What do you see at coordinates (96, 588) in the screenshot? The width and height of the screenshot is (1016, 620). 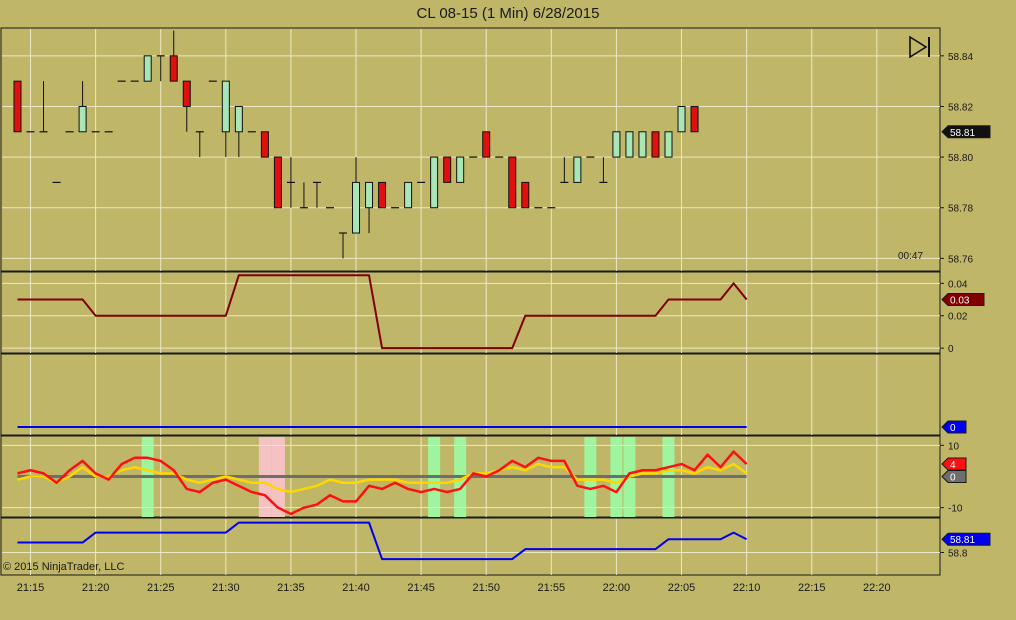 I see `x-tick-label: 21:20` at bounding box center [96, 588].